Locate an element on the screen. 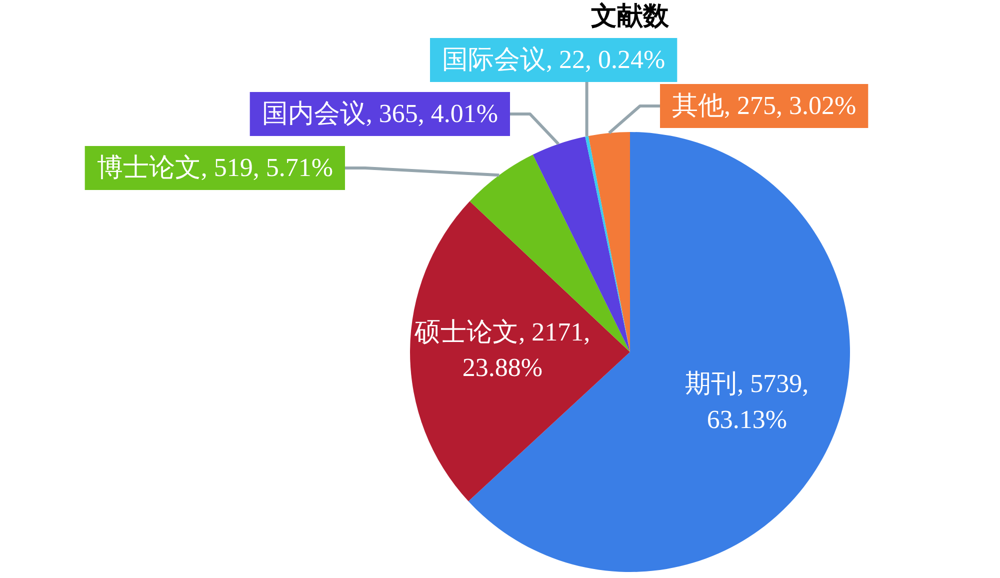  slice-label: 期刊, 5739, 63.13% is located at coordinates (747, 401).